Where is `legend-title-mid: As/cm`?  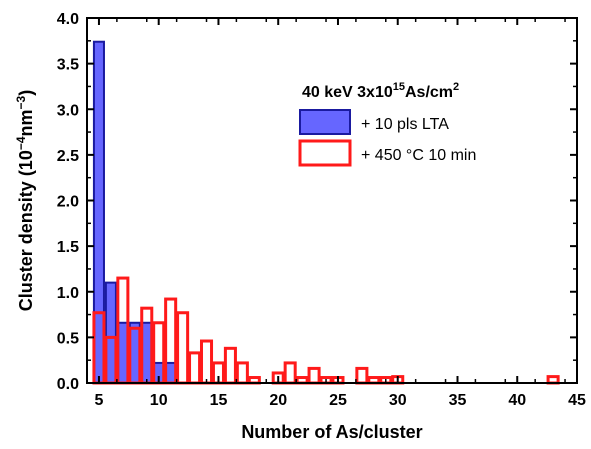
legend-title-mid: As/cm is located at coordinates (429, 92).